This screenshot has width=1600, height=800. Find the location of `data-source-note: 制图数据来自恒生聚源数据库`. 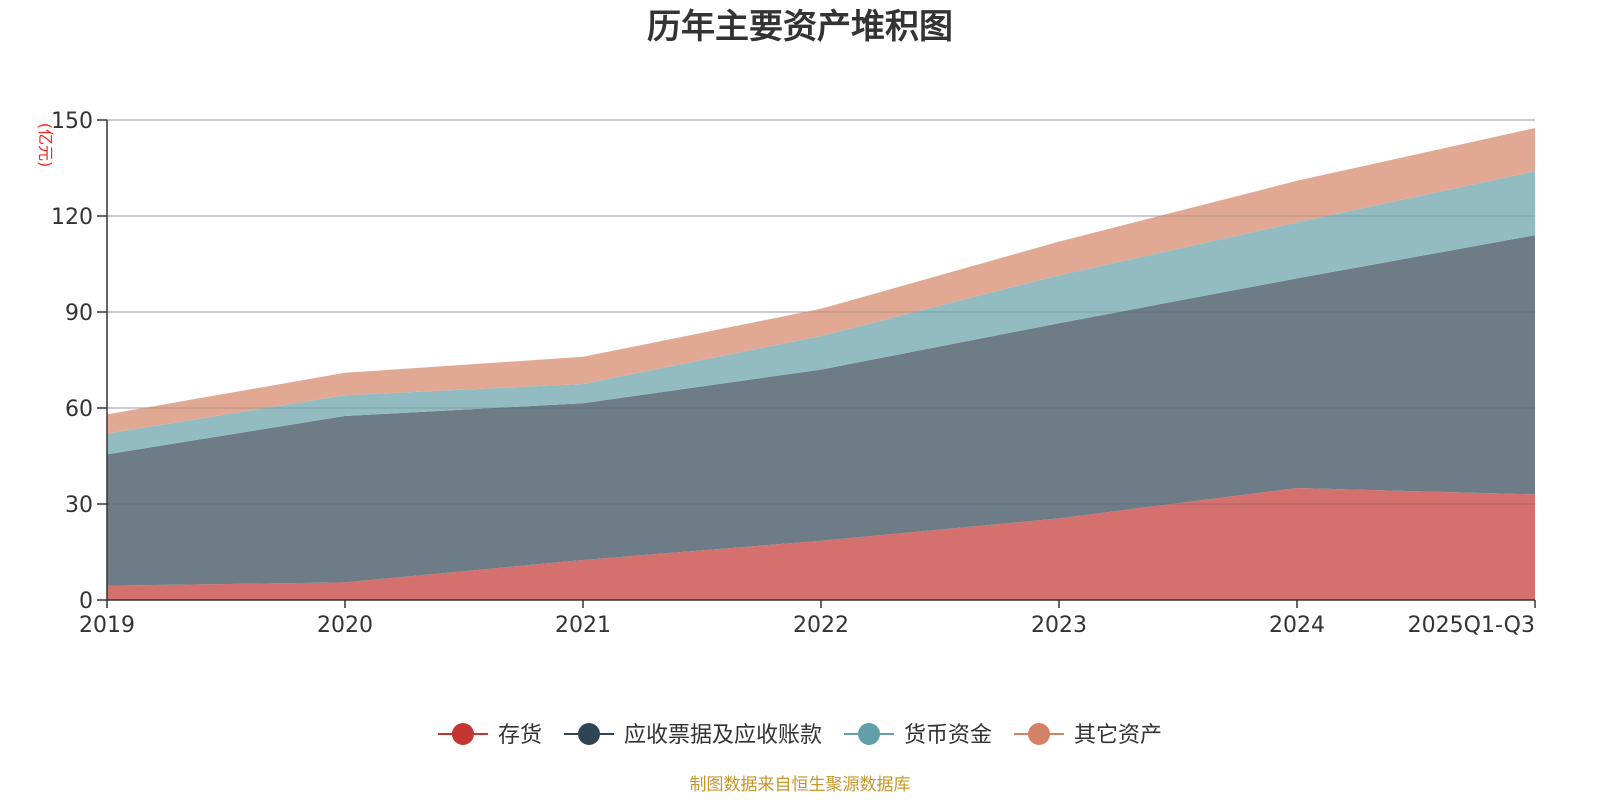

data-source-note: 制图数据来自恒生聚源数据库 is located at coordinates (800, 785).